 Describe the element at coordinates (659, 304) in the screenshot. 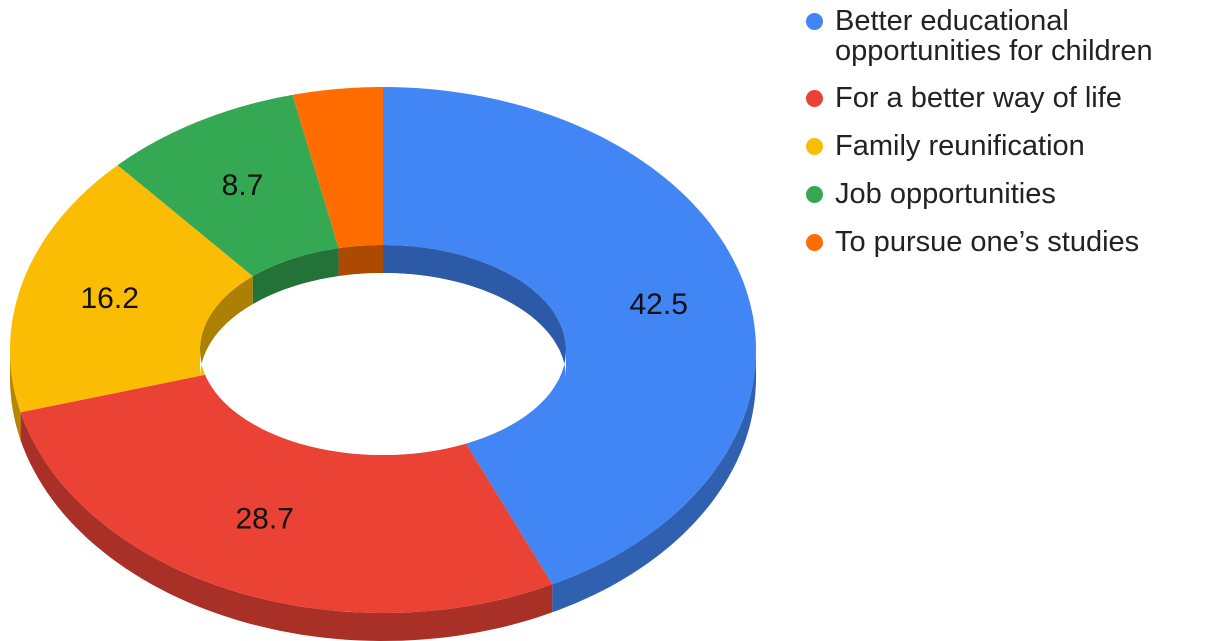

I see `data-label-0: 42.5` at that location.